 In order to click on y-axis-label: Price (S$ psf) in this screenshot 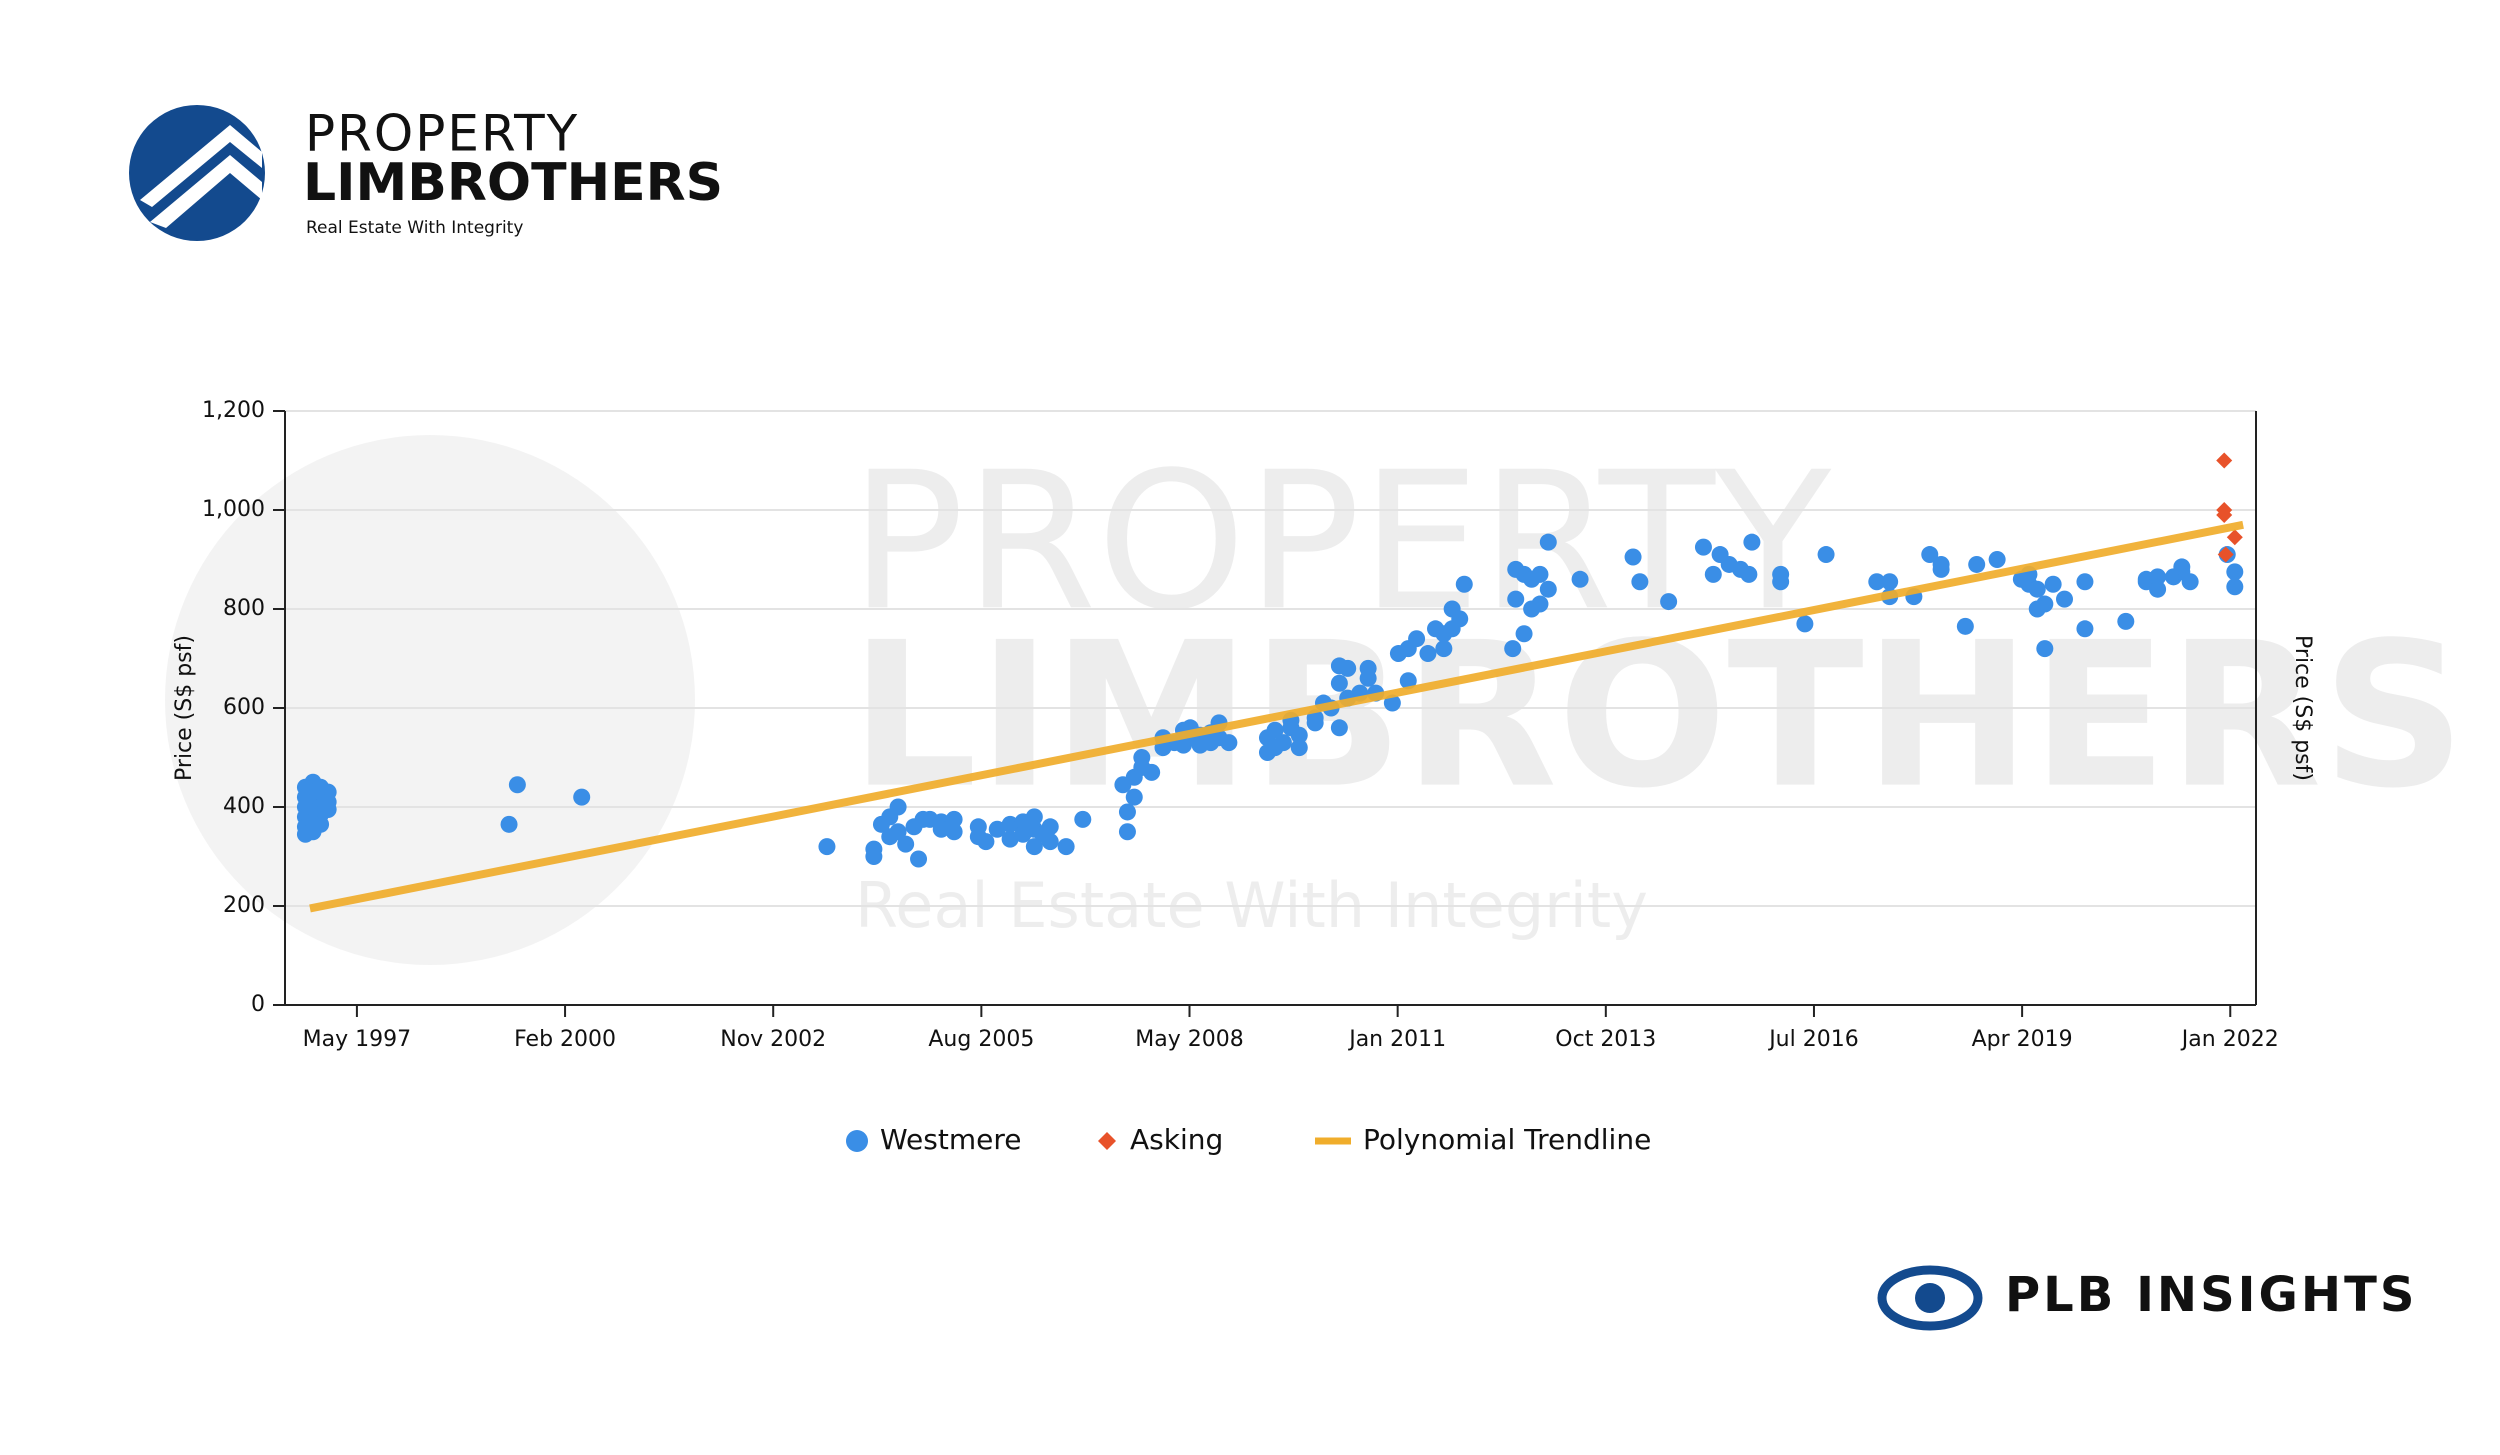, I will do `click(184, 708)`.